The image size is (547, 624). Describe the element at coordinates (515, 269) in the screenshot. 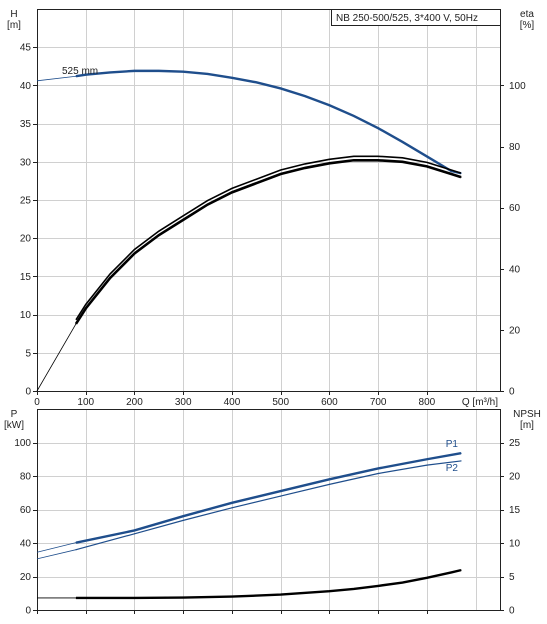

I see `y-right-tick-label: 40` at that location.